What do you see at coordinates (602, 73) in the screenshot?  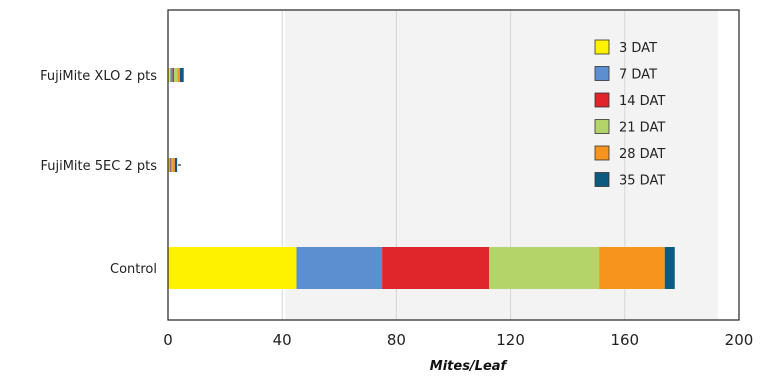 I see `legend-swatch-7-dat` at bounding box center [602, 73].